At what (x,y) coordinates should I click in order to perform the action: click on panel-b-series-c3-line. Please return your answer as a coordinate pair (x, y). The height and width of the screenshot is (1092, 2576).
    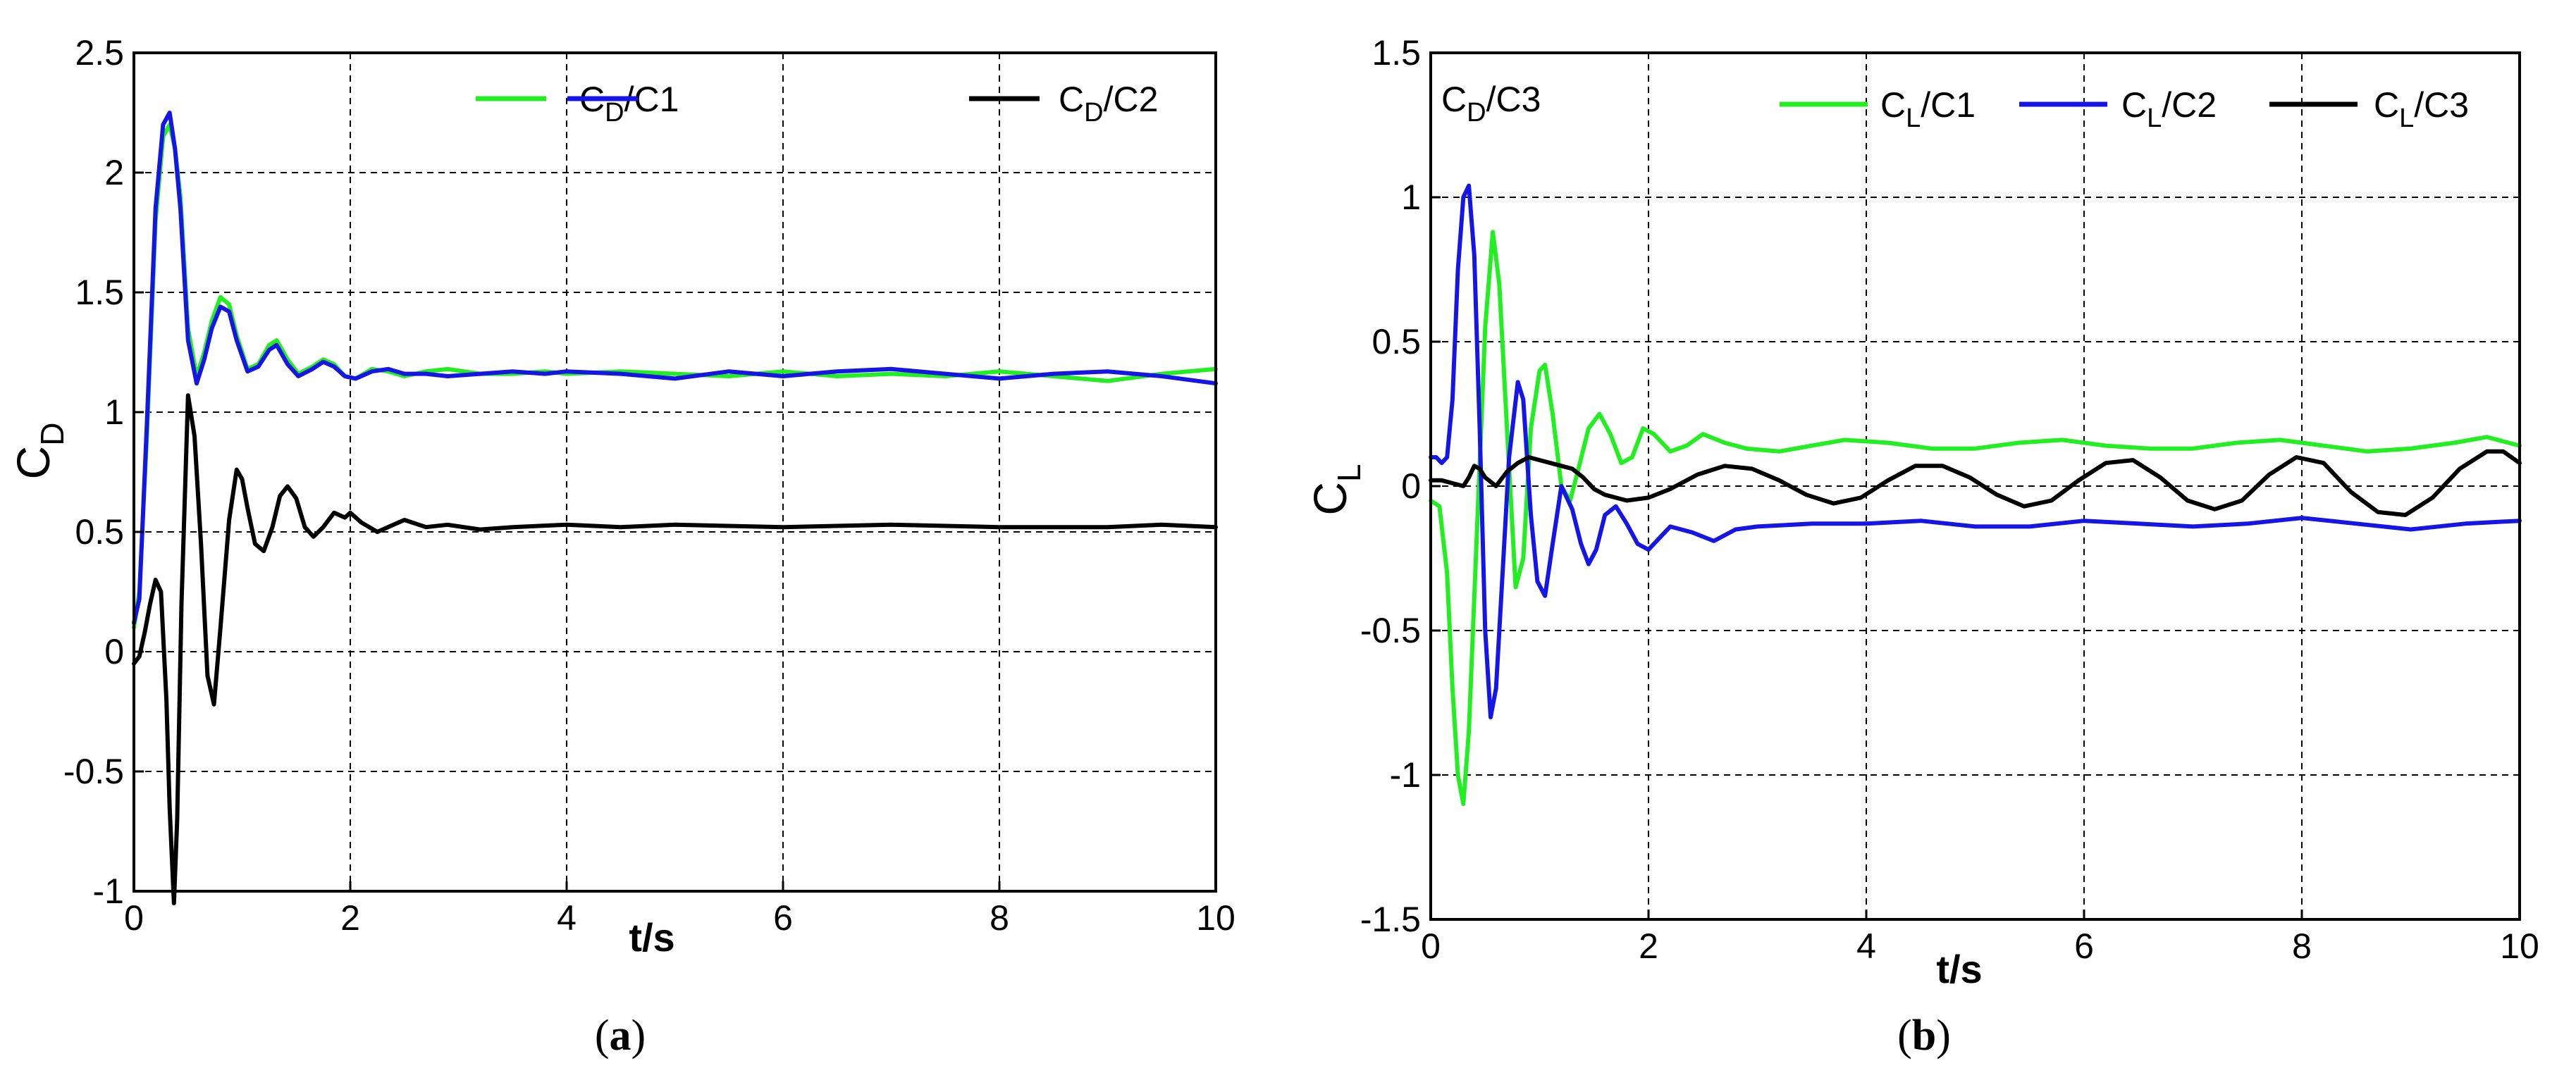
    Looking at the image, I should click on (1976, 483).